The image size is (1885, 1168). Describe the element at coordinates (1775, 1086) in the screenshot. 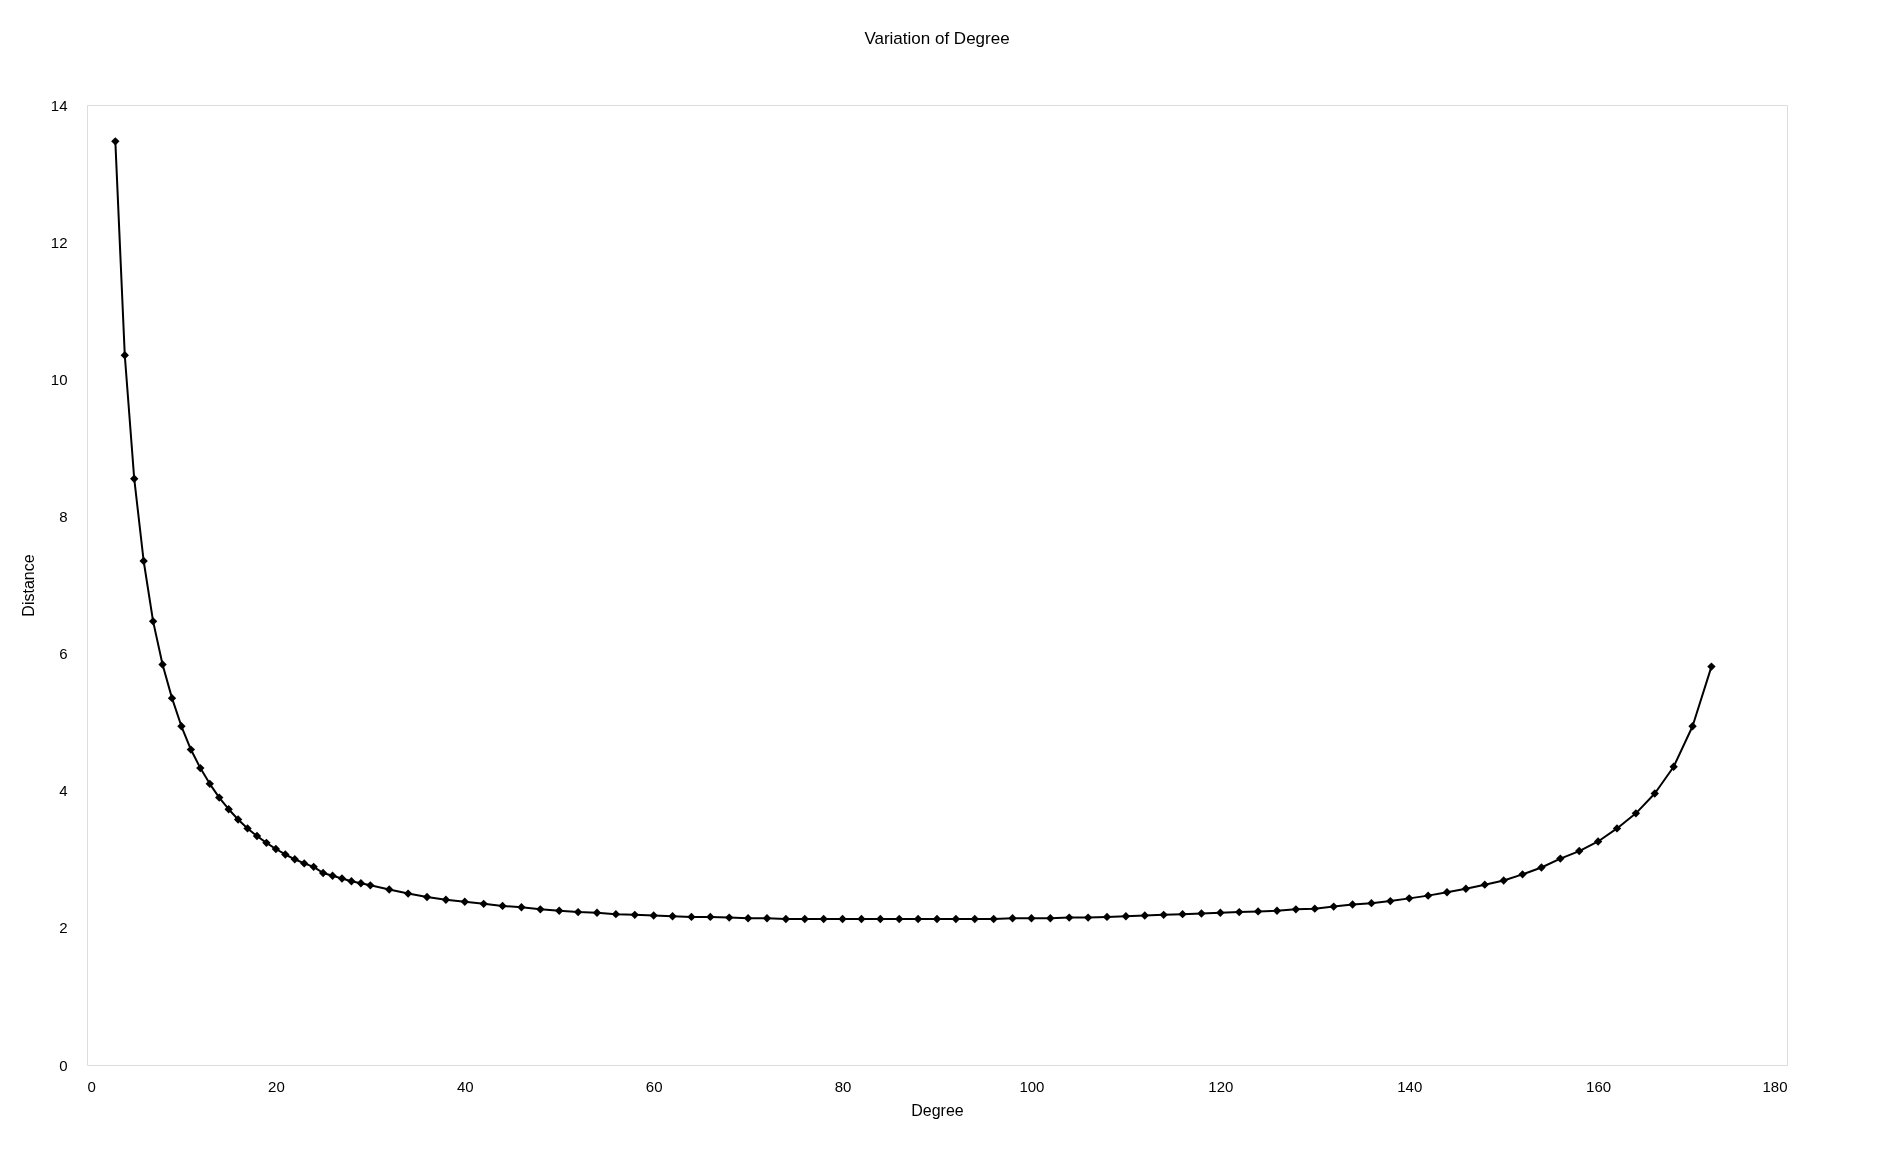

I see `x-tick-label: 180` at that location.